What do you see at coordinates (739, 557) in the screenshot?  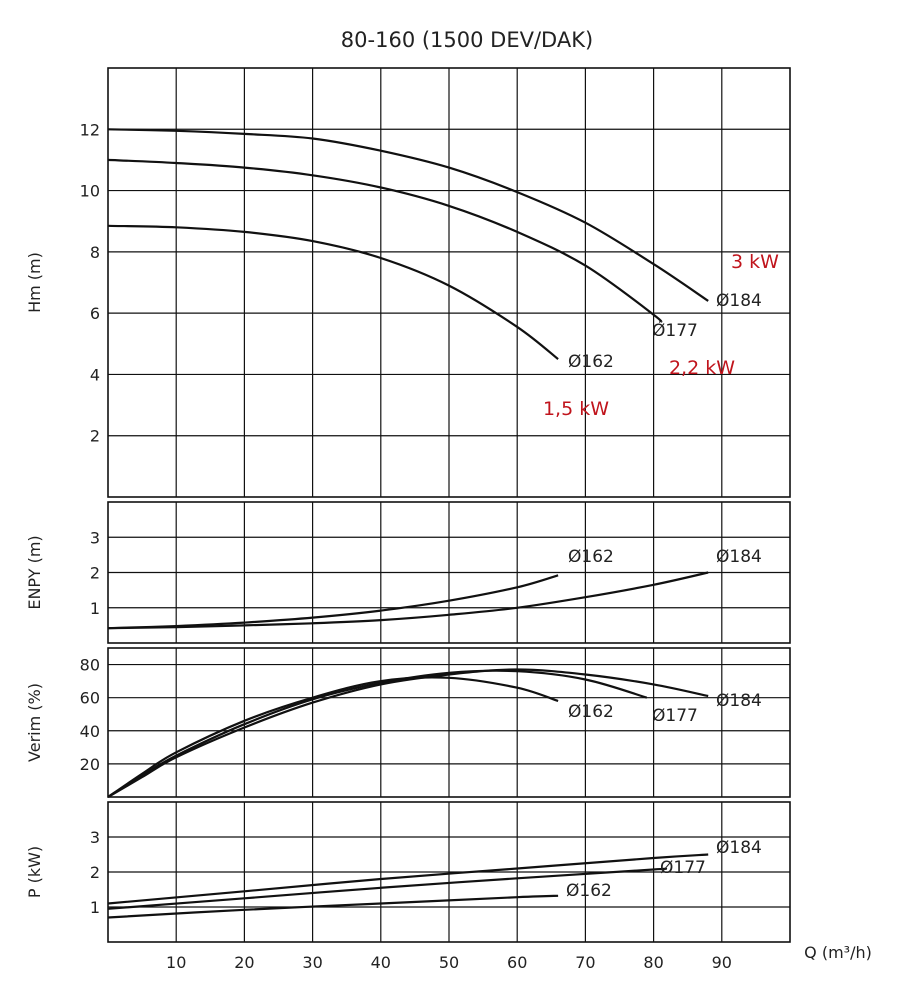 I see `enpy-series-label-184: Ø184` at bounding box center [739, 557].